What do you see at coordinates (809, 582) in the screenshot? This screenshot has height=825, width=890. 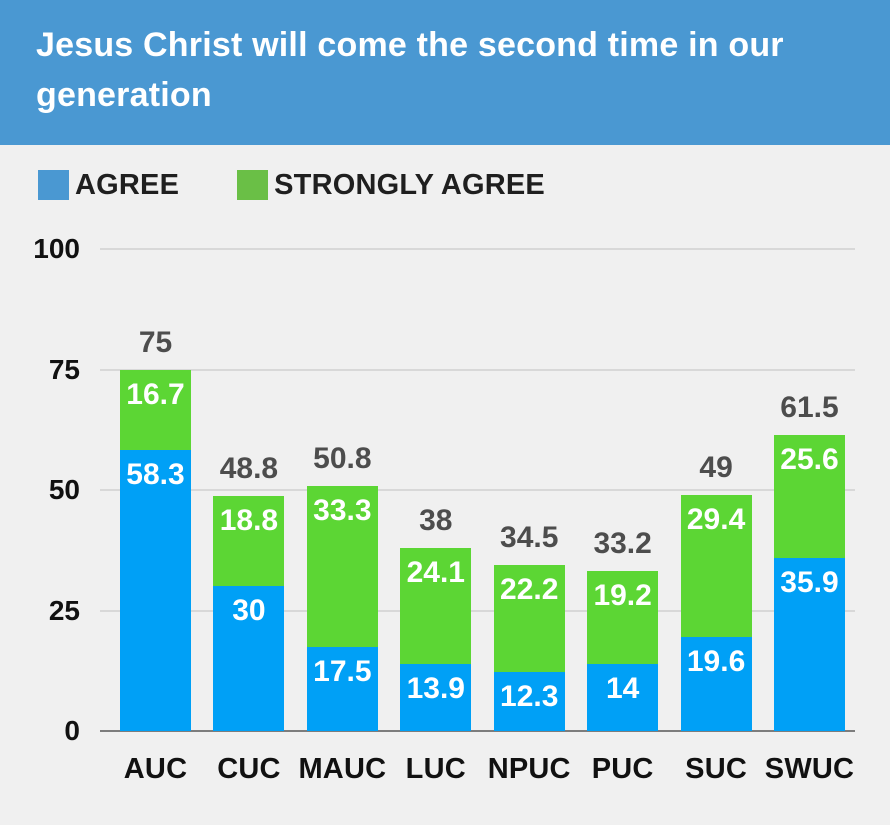 I see `value-label-agree: 35.9` at bounding box center [809, 582].